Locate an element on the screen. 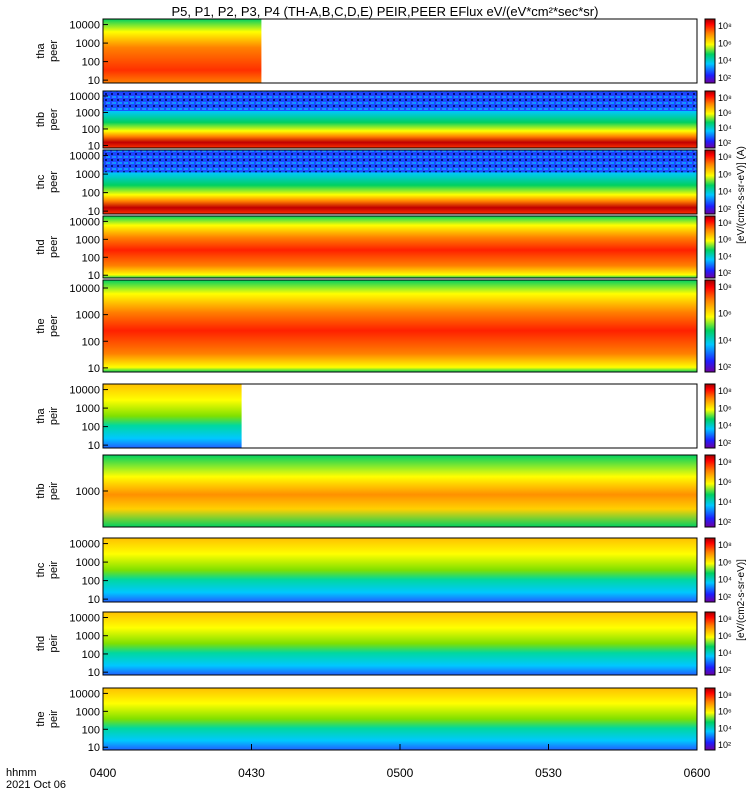 The width and height of the screenshot is (750, 800). colorbar-thc-peir is located at coordinates (710, 570).